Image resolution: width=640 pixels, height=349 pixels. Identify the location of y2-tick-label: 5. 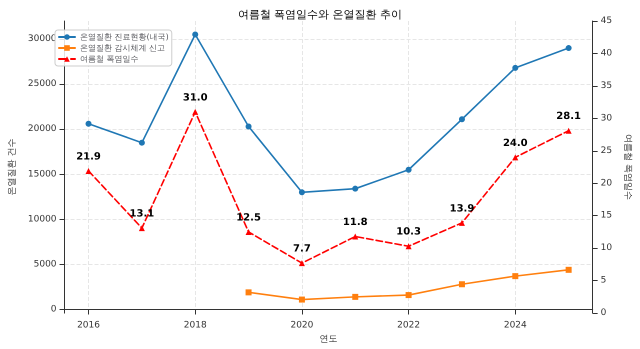
(603, 281).